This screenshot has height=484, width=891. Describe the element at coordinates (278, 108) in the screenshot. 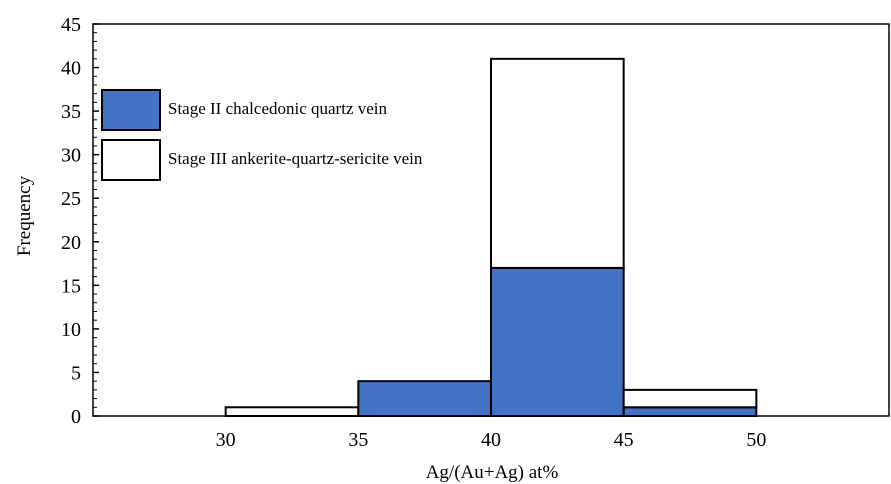

I see `legend-label-stage-ii: Stage II chalcedonic quartz vein` at that location.